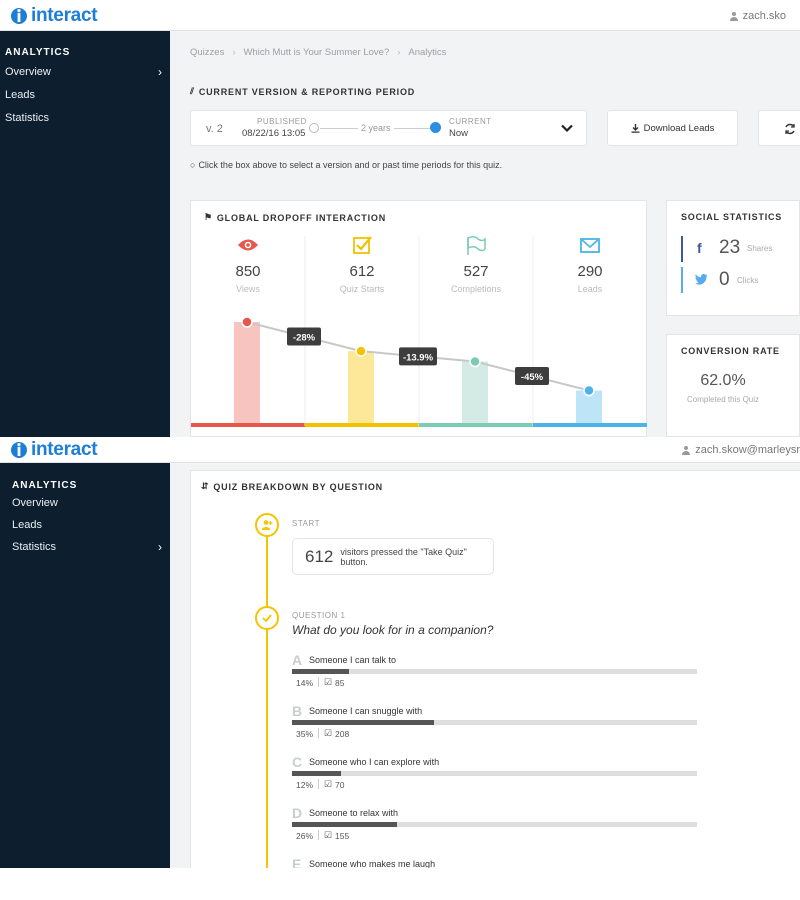  What do you see at coordinates (779, 128) in the screenshot?
I see `refresh-button` at bounding box center [779, 128].